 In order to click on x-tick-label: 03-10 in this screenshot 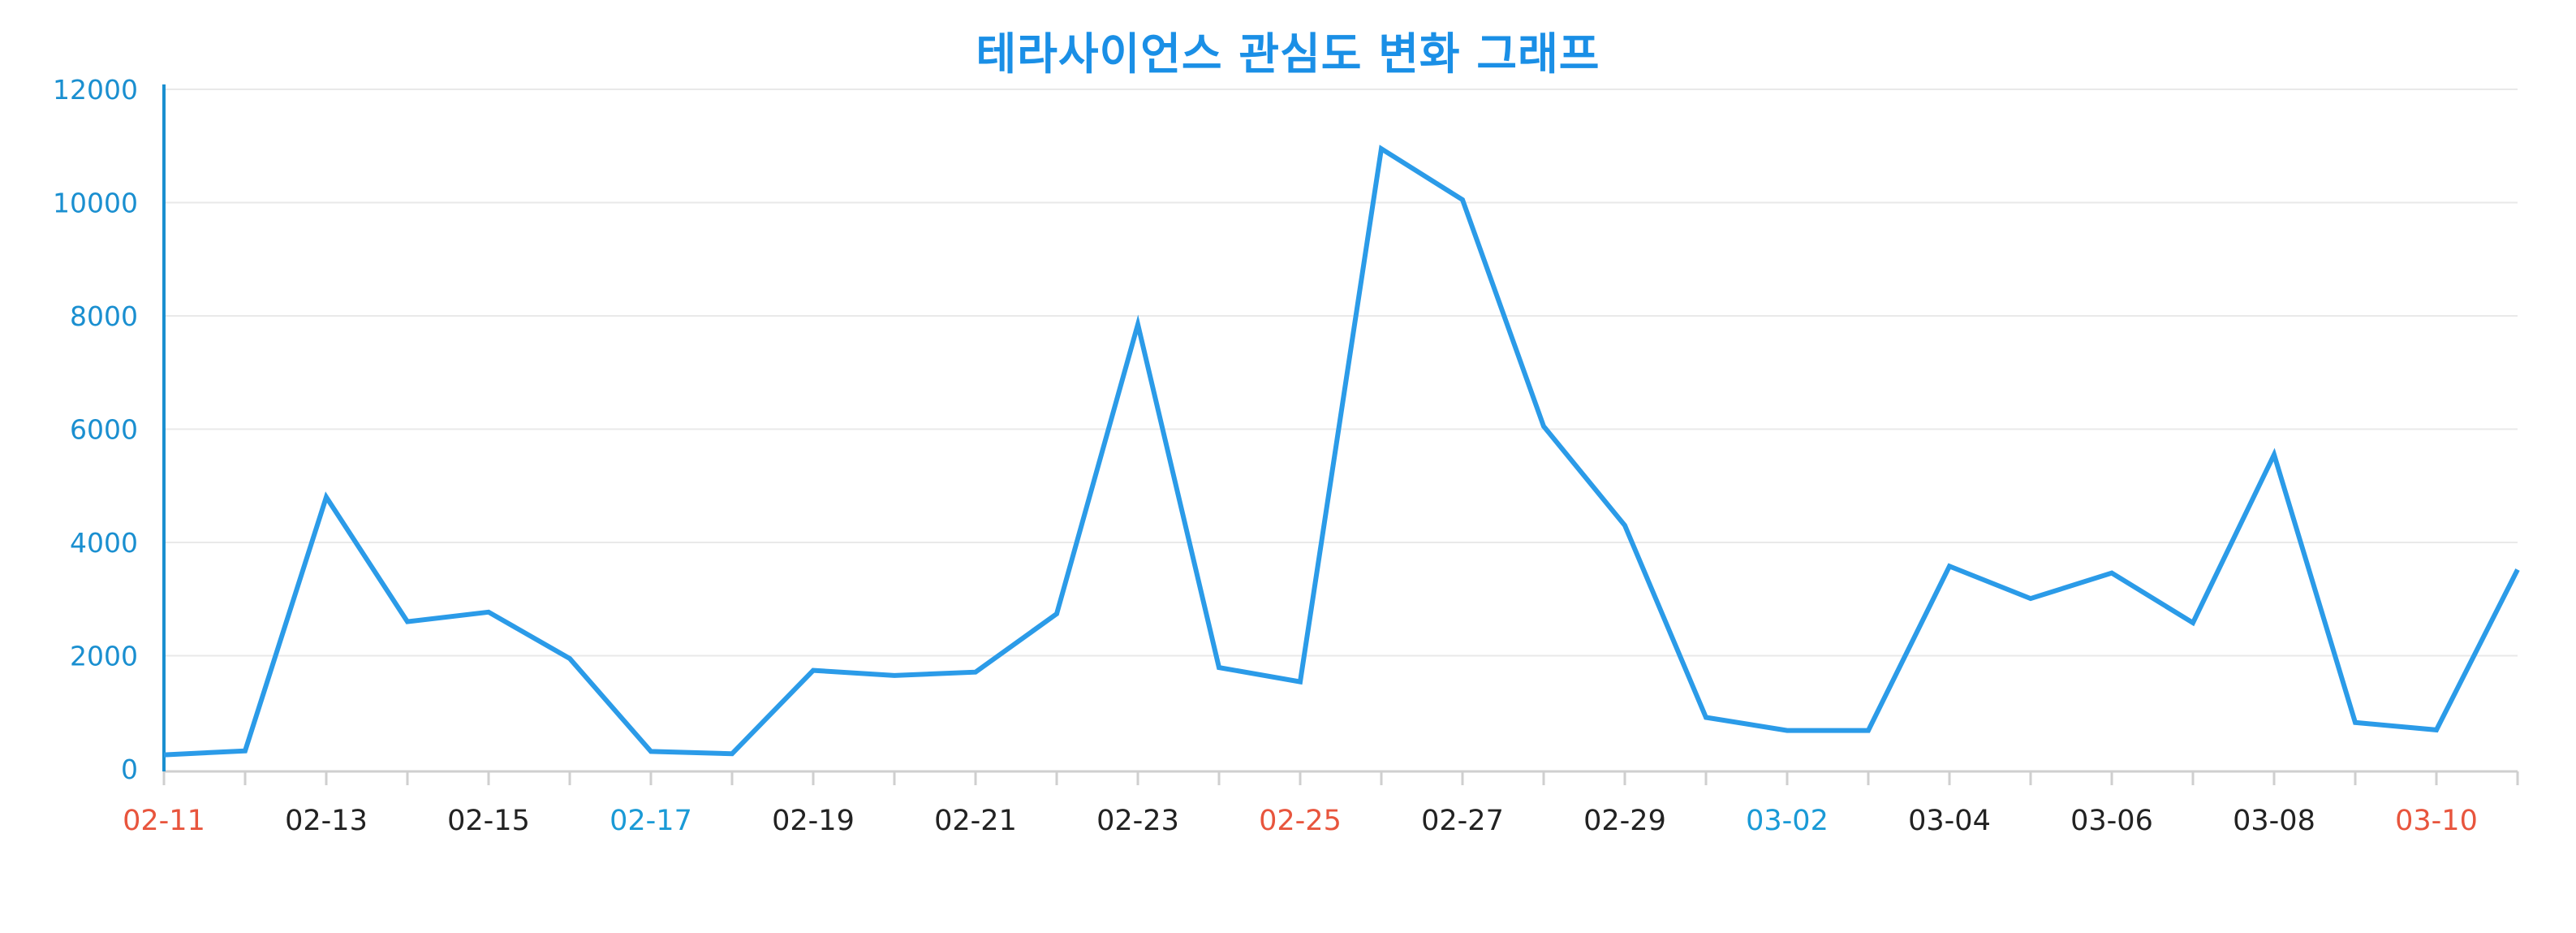, I will do `click(2437, 821)`.